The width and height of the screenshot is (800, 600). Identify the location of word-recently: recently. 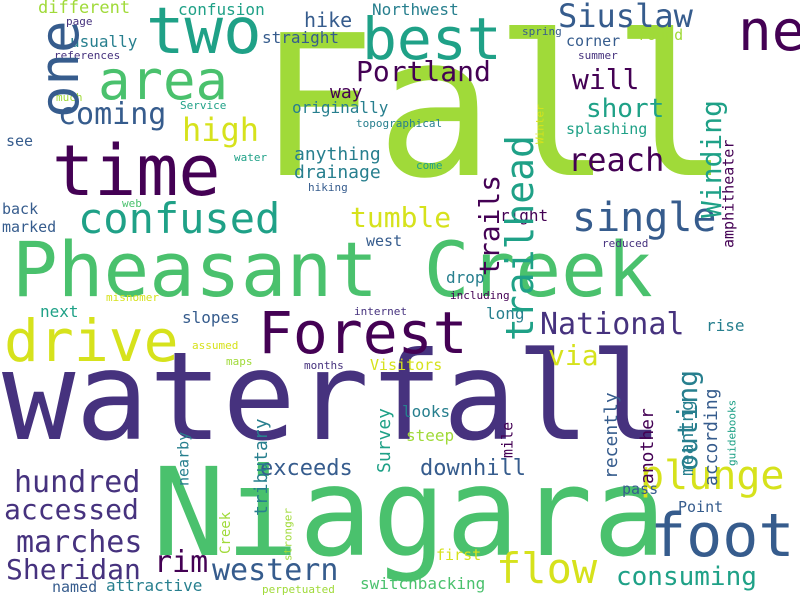
(611, 435).